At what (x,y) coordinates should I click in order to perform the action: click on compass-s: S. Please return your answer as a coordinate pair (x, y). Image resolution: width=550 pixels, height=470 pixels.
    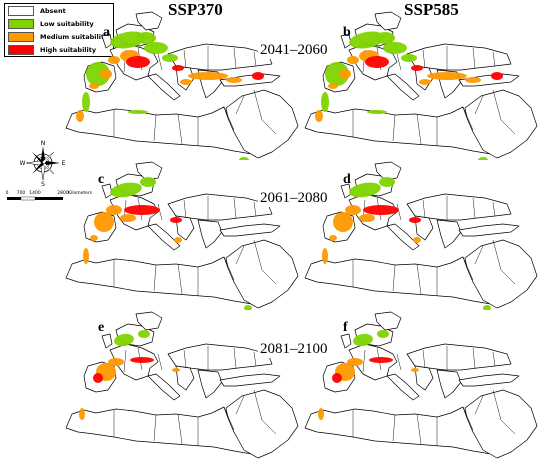
    Looking at the image, I should click on (43, 183).